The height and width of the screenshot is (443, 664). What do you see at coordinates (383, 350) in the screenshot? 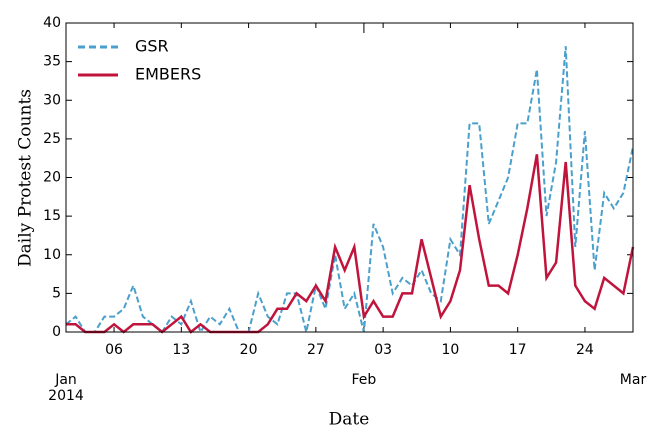
I see `x-tick-label: 03` at bounding box center [383, 350].